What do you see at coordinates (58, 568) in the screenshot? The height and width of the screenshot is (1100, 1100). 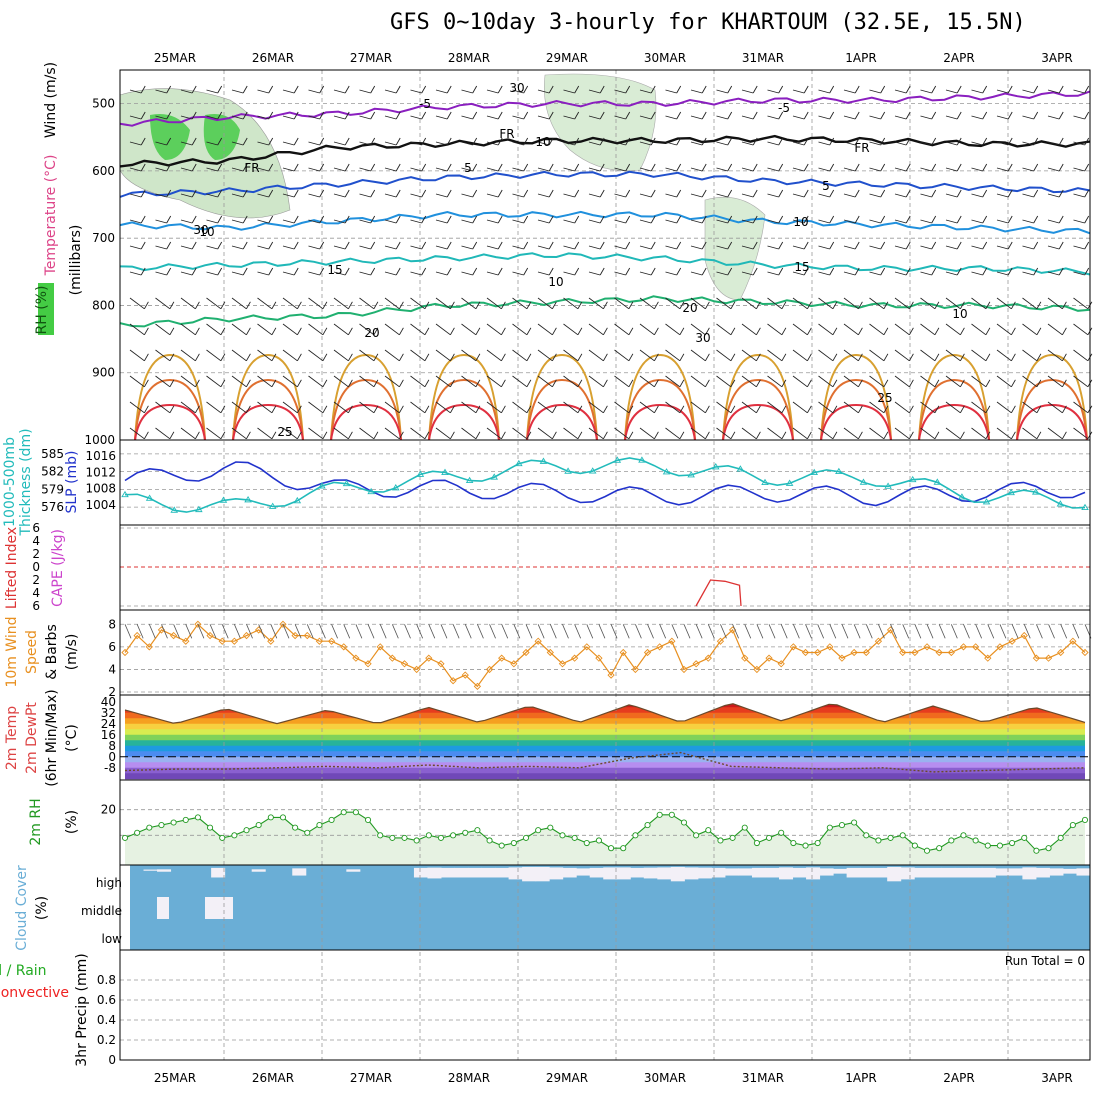 I see `cape-label: CAPE (J/kg)` at bounding box center [58, 568].